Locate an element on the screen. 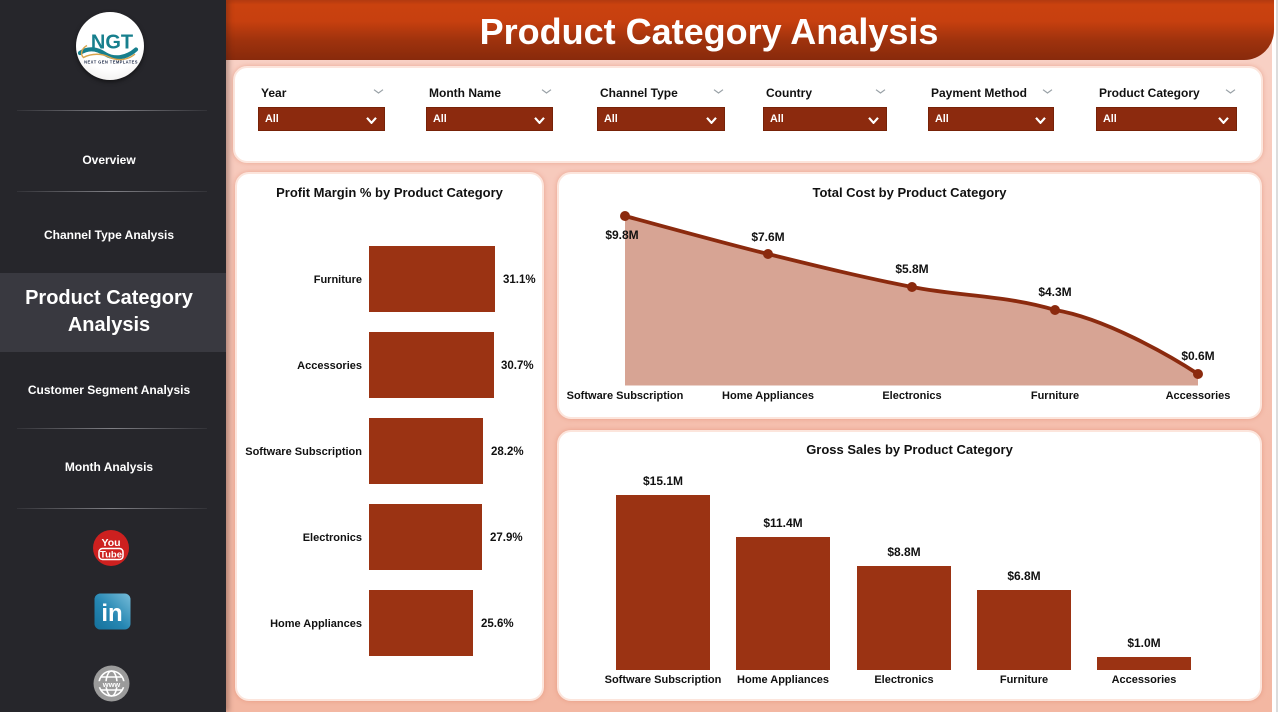 Image resolution: width=1280 pixels, height=712 pixels. svg-text: www is located at coordinates (111, 684).